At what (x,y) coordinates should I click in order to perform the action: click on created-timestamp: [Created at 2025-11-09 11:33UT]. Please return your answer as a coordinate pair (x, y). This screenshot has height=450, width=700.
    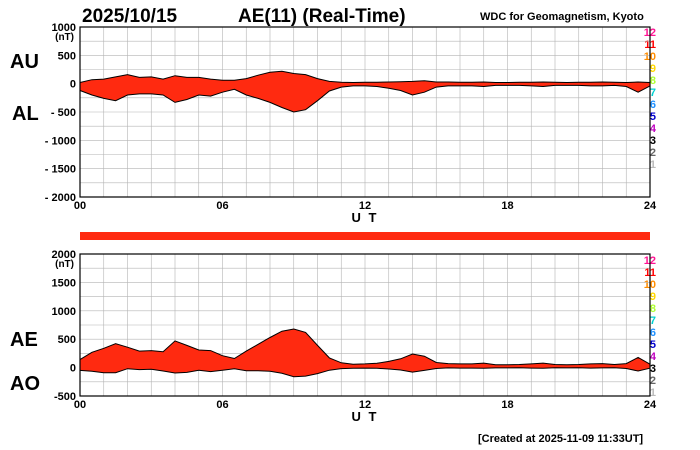
    Looking at the image, I should click on (561, 439).